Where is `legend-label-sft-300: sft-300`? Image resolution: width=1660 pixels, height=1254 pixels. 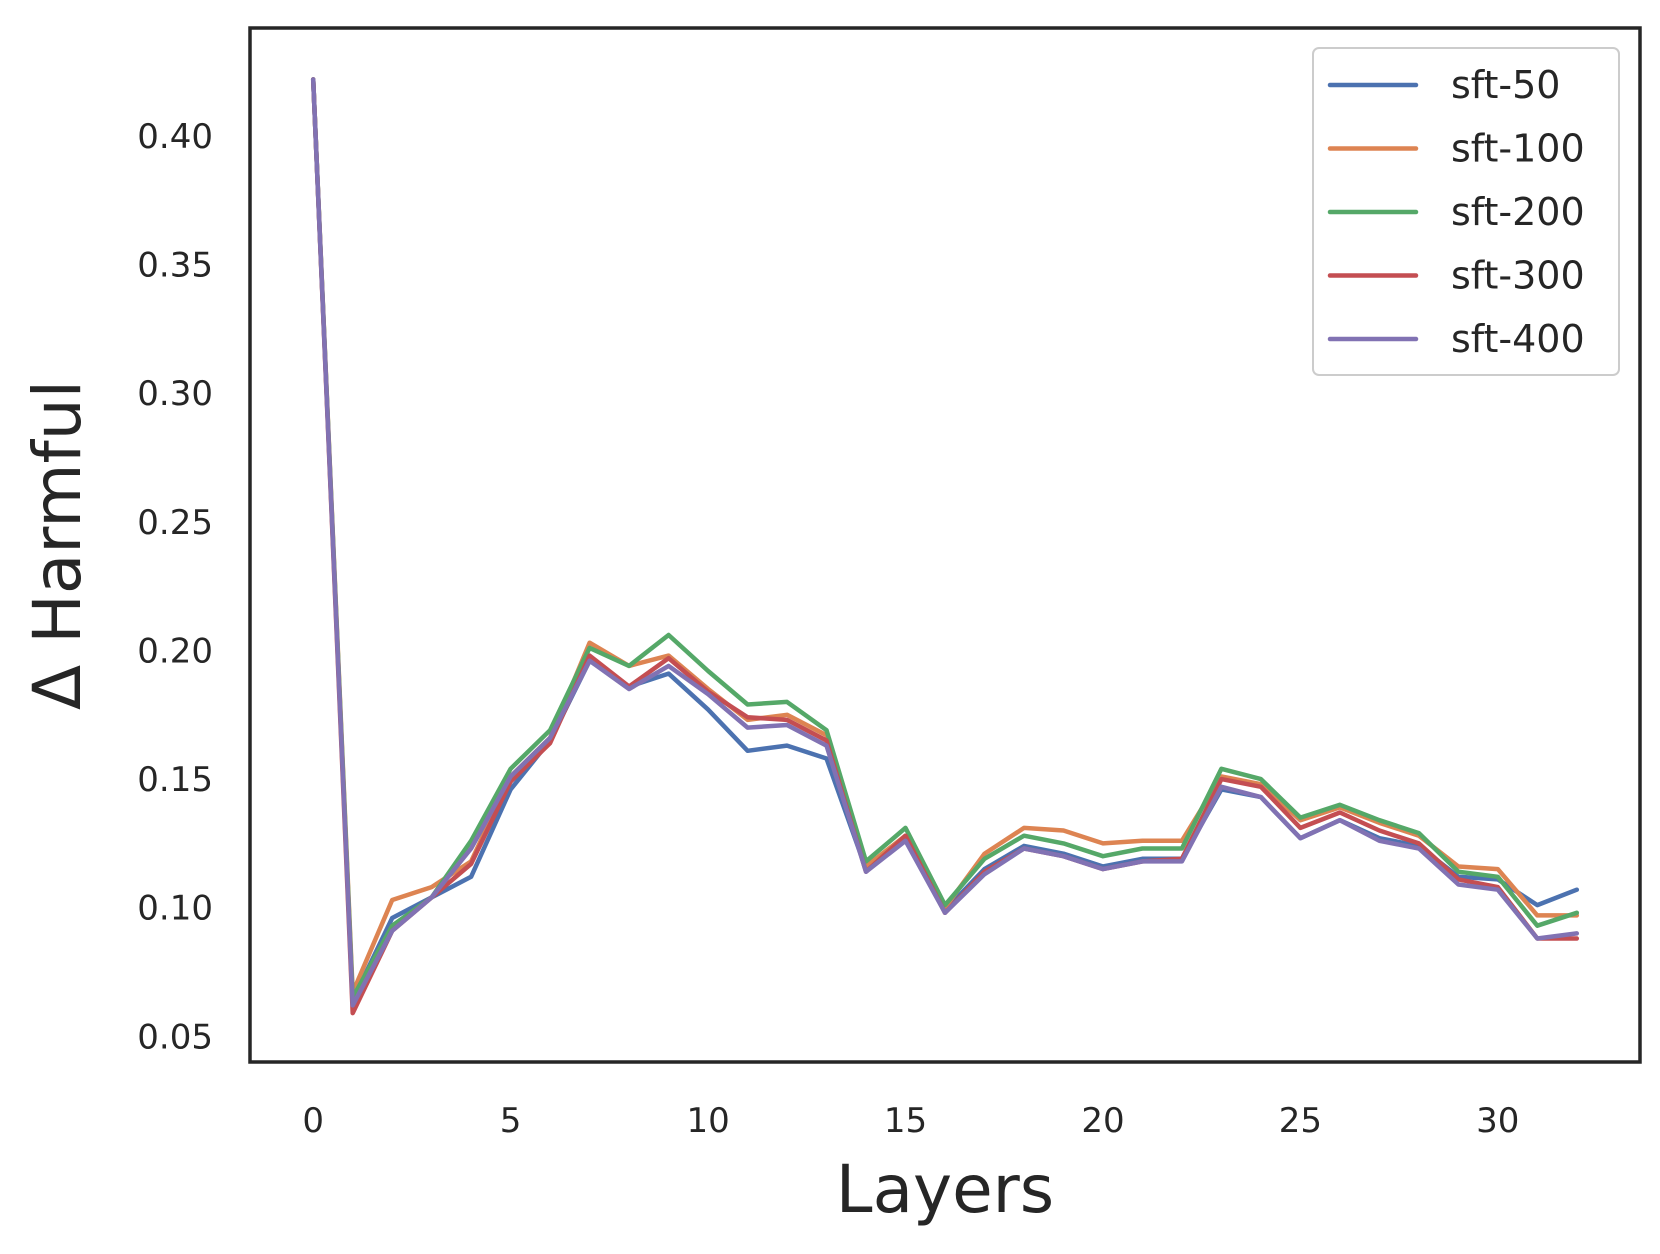
legend-label-sft-300: sft-300 is located at coordinates (1518, 276).